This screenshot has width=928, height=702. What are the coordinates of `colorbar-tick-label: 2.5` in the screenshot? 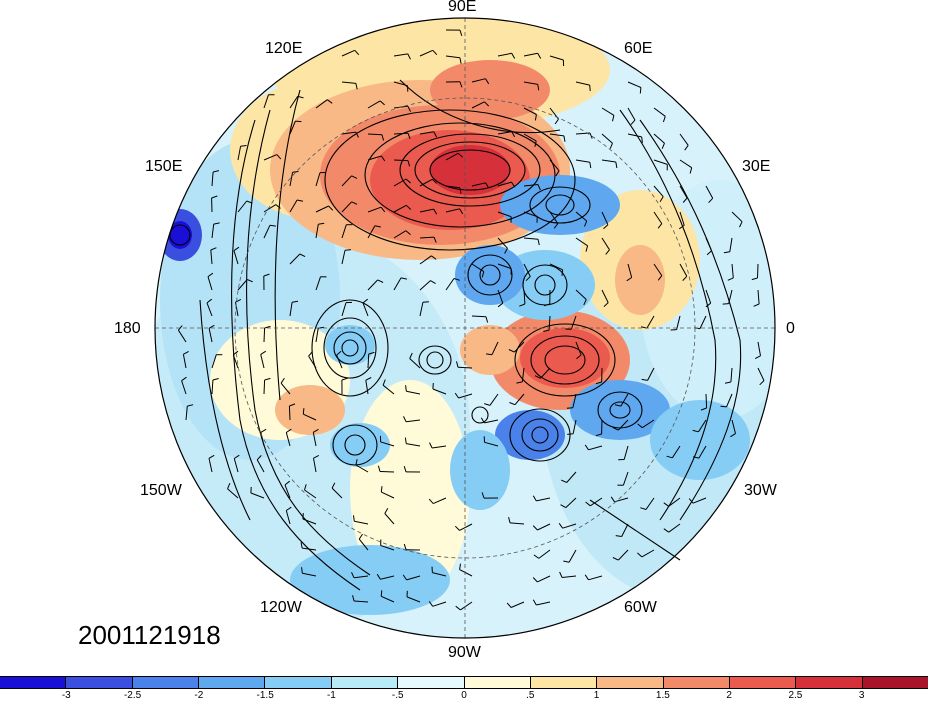 It's located at (795, 695).